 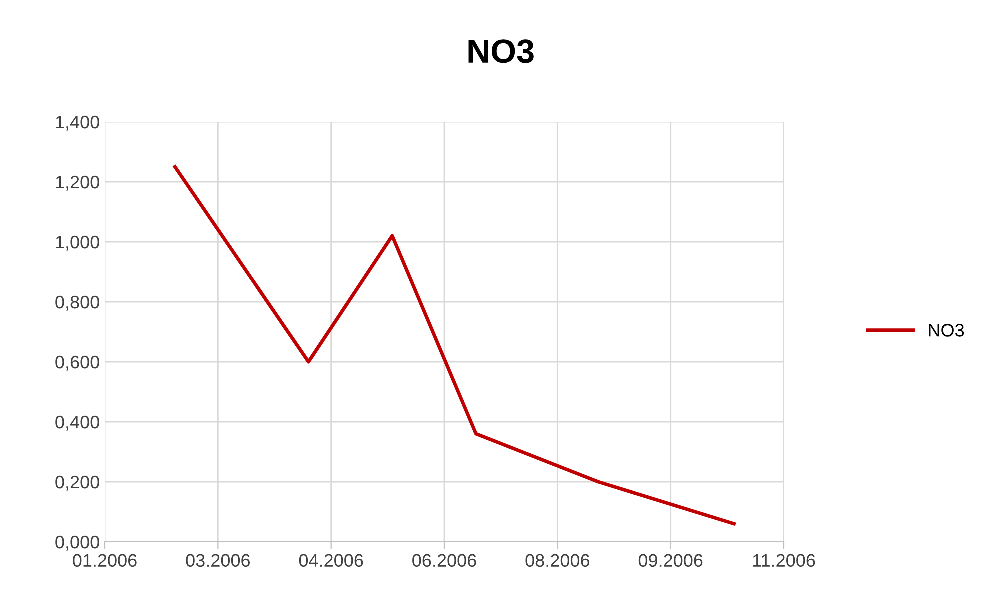 What do you see at coordinates (784, 561) in the screenshot?
I see `x-tick-label: 11.2006` at bounding box center [784, 561].